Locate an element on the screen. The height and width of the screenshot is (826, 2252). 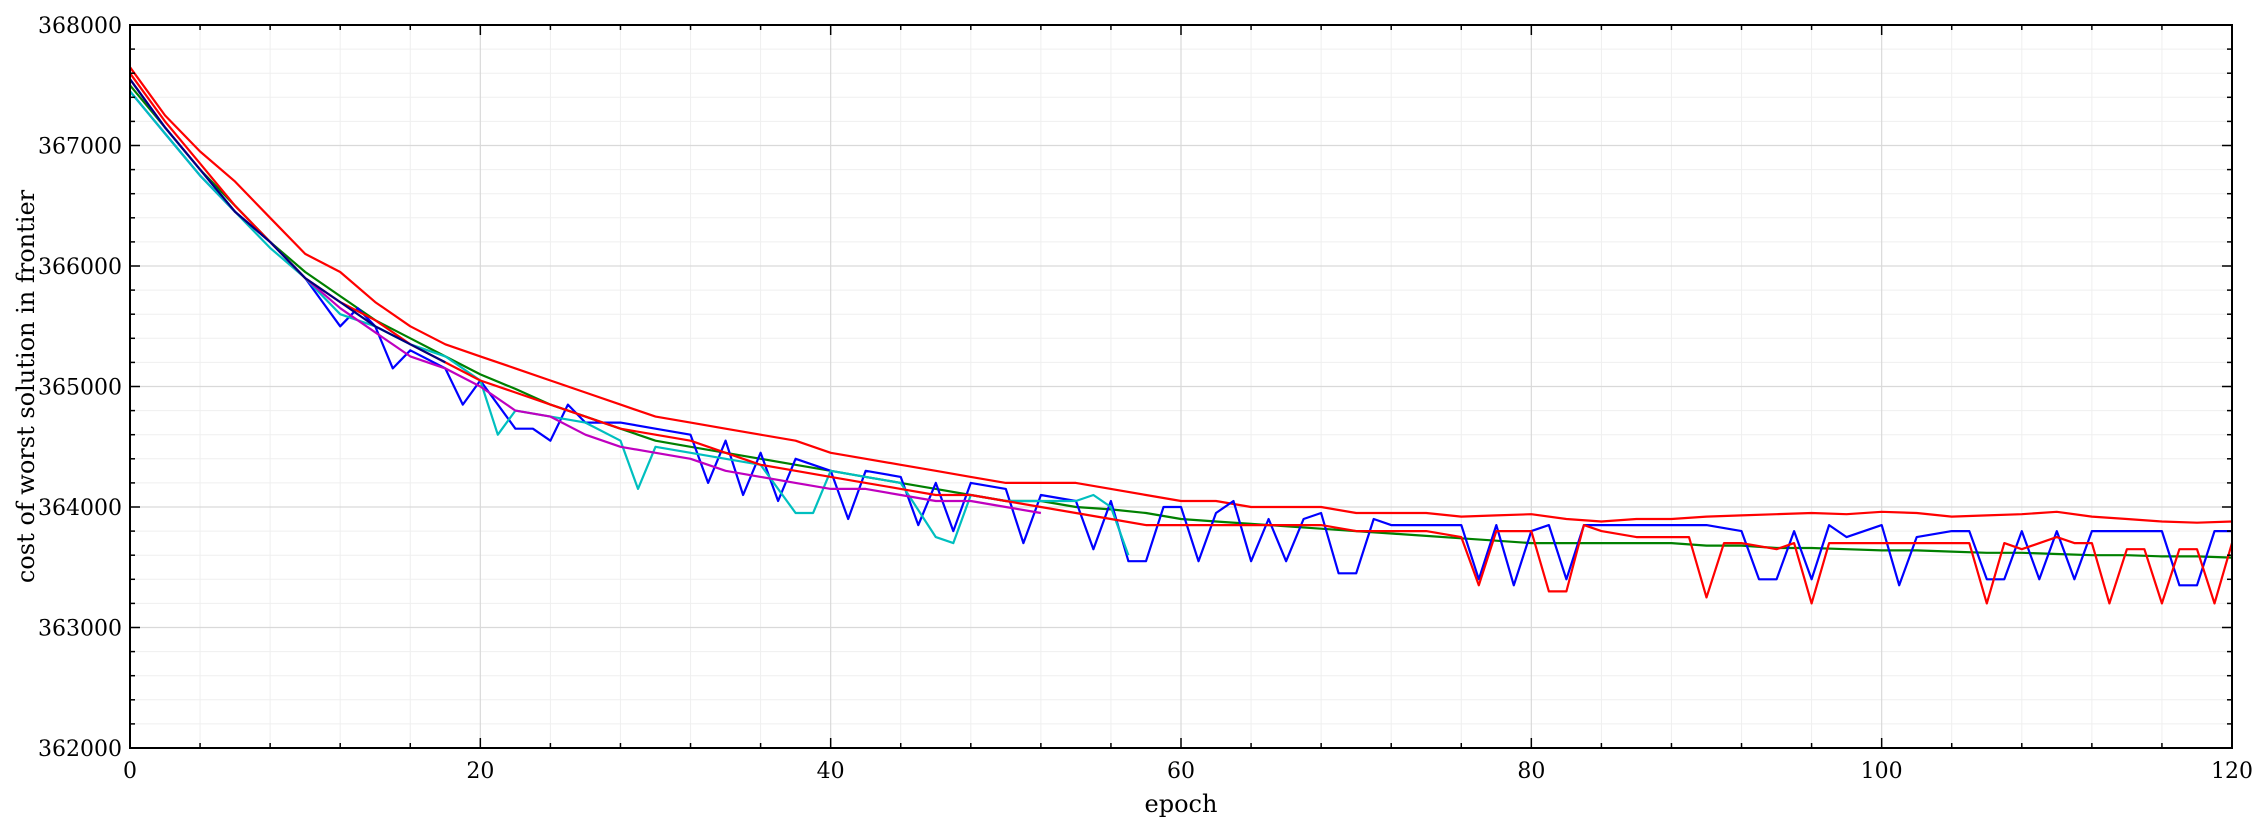
x-tick-label: 20 is located at coordinates (480, 771).